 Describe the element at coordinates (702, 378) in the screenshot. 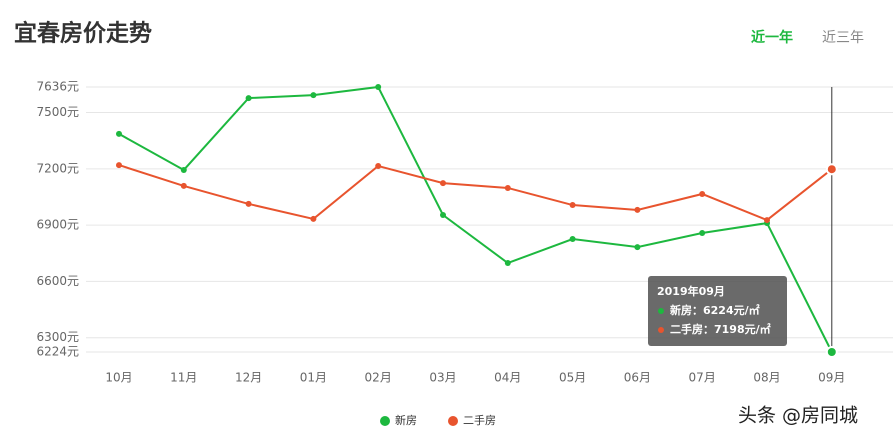

I see `x-tick-label: 07月` at that location.